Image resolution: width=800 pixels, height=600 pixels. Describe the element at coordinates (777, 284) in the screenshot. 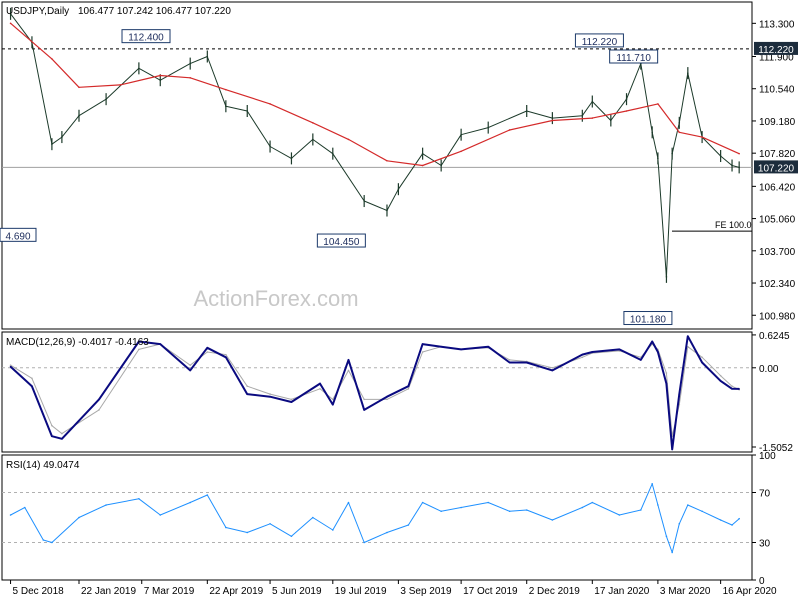

I see `price-y-tick-label: 102.340` at that location.